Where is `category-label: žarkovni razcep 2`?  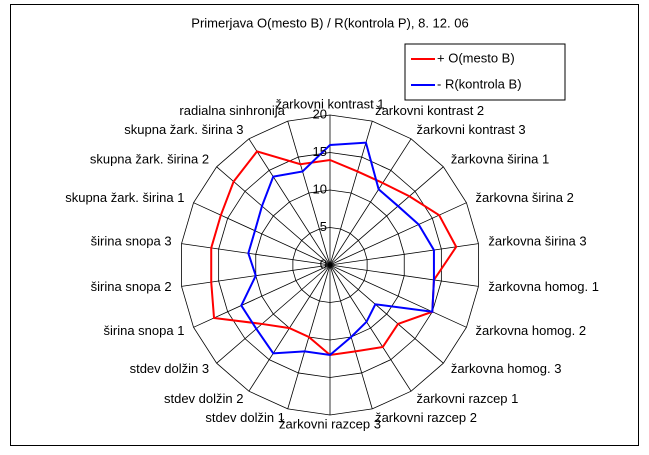
category-label: žarkovni razcep 2 is located at coordinates (426, 417).